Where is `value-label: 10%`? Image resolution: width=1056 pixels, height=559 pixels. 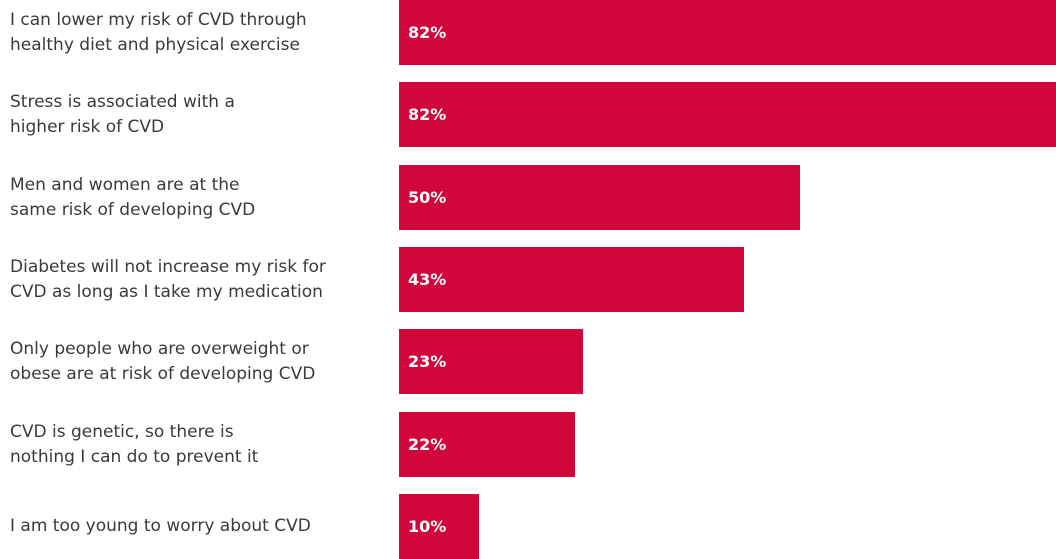
value-label: 10% is located at coordinates (427, 526).